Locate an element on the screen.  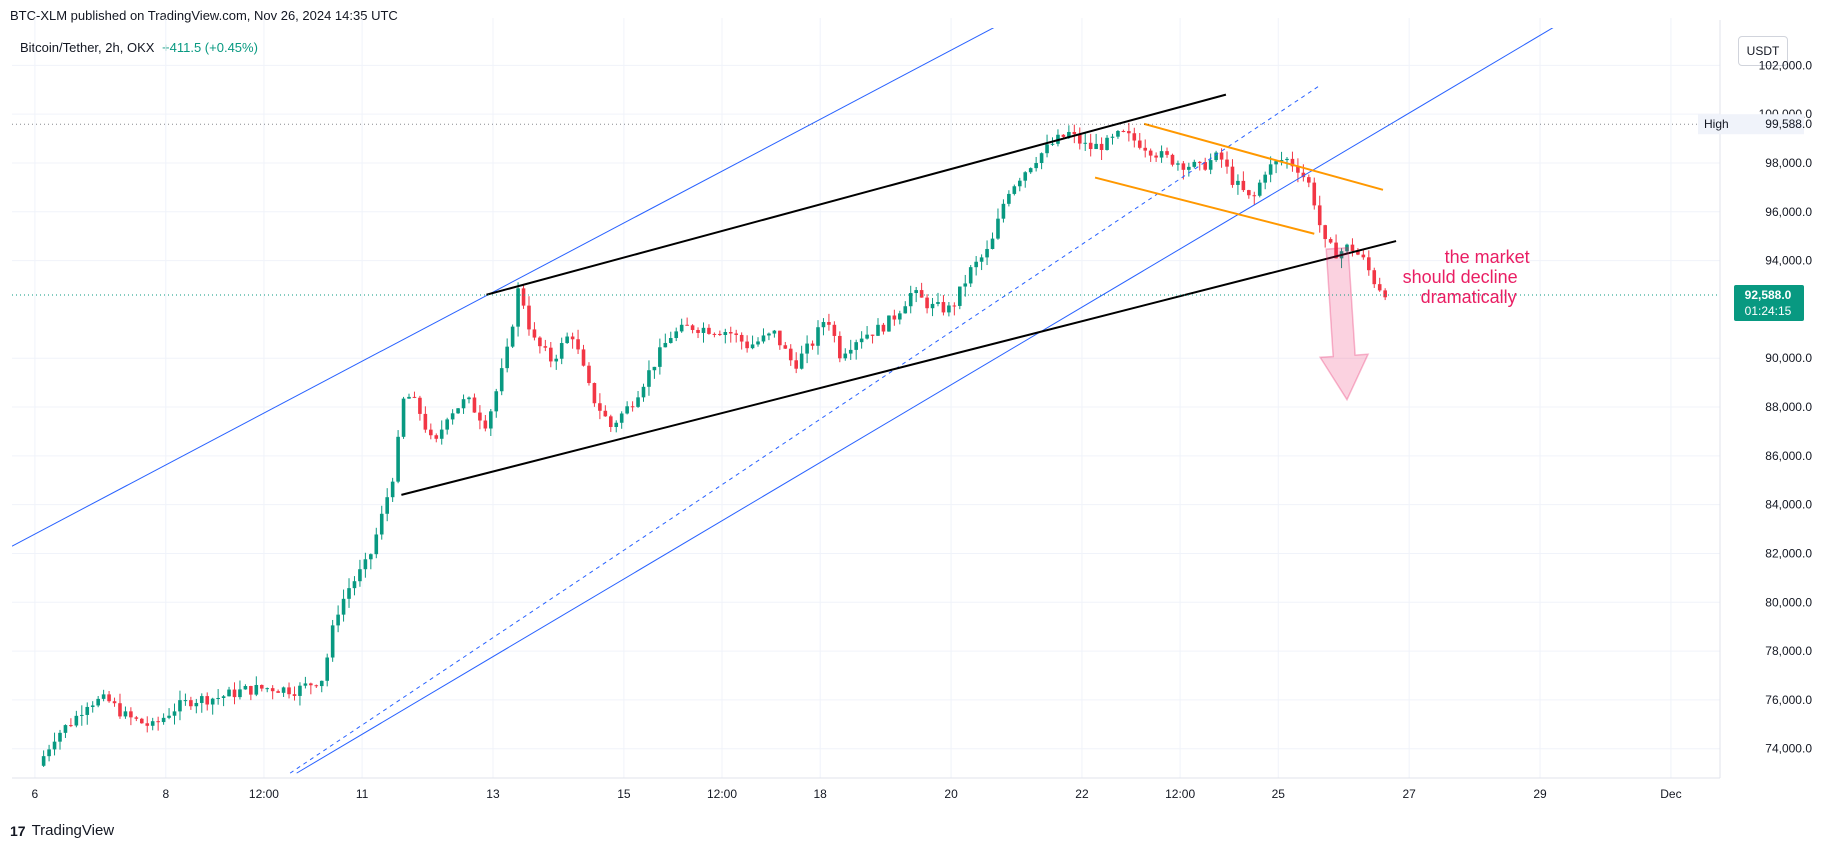
y-tick-label: 76,000.0 is located at coordinates (1788, 700).